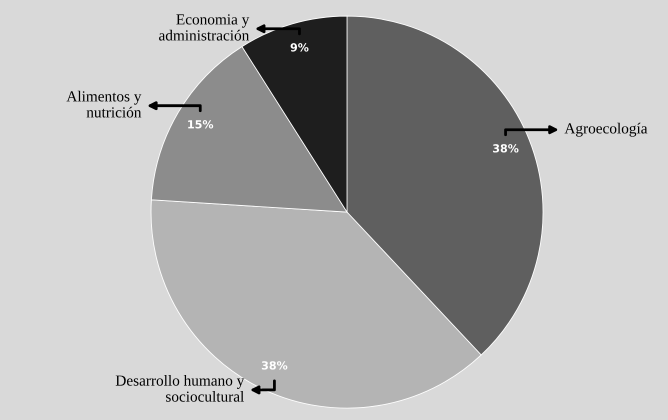  What do you see at coordinates (299, 47) in the screenshot?
I see `data-label: 9%` at bounding box center [299, 47].